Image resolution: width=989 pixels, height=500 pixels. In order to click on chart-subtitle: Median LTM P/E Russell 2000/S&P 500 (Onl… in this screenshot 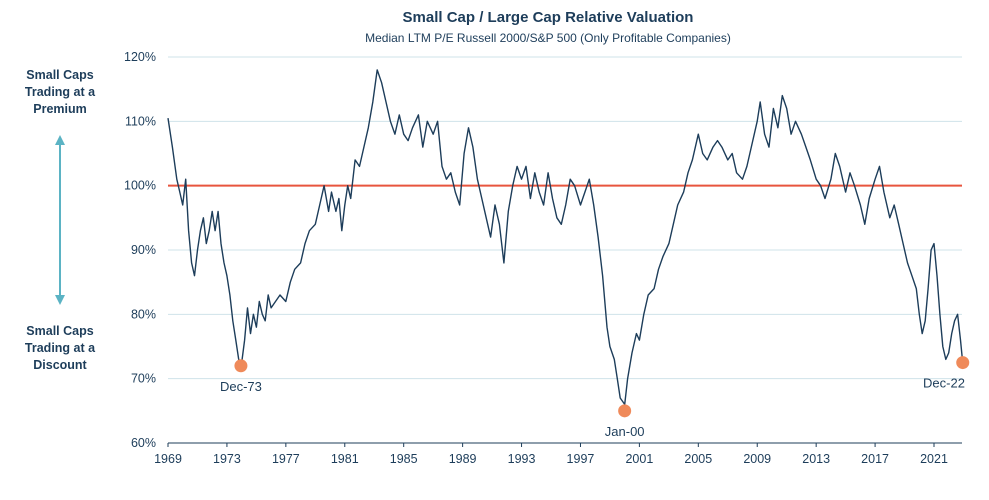, I will do `click(548, 38)`.